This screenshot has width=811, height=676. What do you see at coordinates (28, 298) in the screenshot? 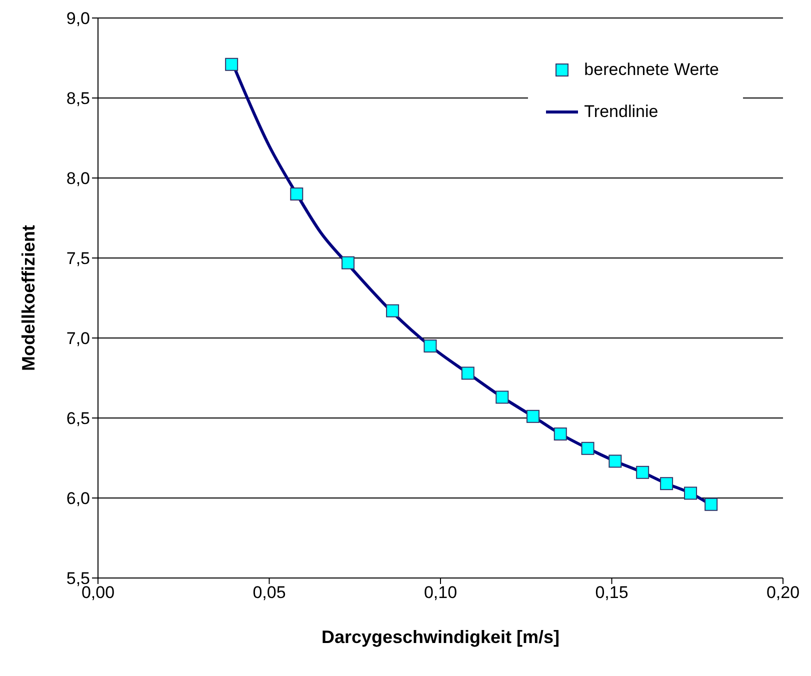
I see `y-axis-title: Modellkoeffizient` at bounding box center [28, 298].